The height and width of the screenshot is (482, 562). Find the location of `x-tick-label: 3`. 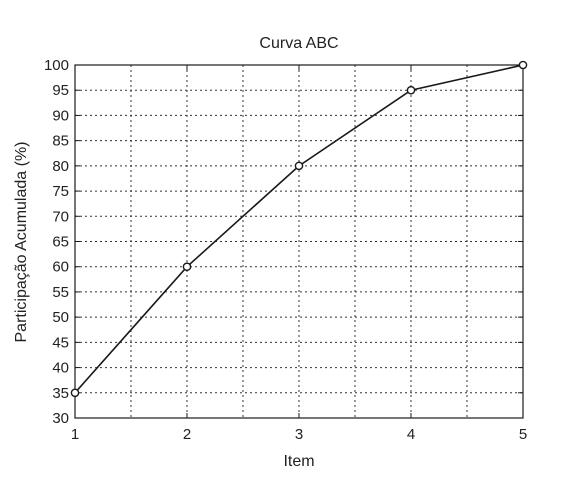

x-tick-label: 3 is located at coordinates (299, 434).